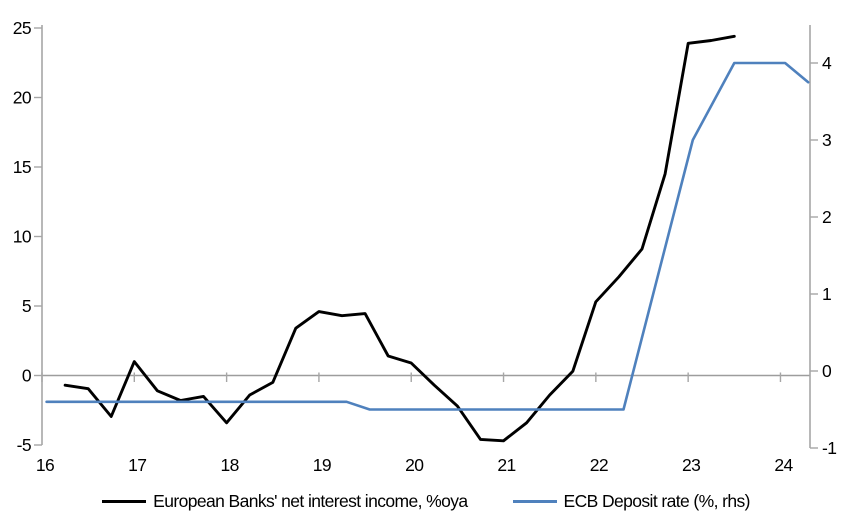 The height and width of the screenshot is (531, 852). What do you see at coordinates (657, 501) in the screenshot?
I see `legend-label-ecb-deposit-rate: ECB Deposit rate (%, rhs)` at bounding box center [657, 501].